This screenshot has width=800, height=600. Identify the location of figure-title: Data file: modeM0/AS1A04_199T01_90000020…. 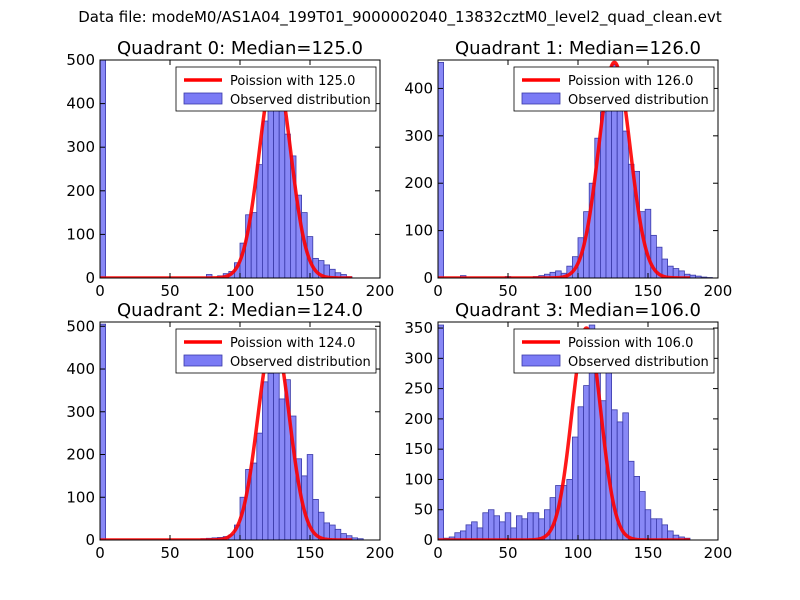
(400, 17).